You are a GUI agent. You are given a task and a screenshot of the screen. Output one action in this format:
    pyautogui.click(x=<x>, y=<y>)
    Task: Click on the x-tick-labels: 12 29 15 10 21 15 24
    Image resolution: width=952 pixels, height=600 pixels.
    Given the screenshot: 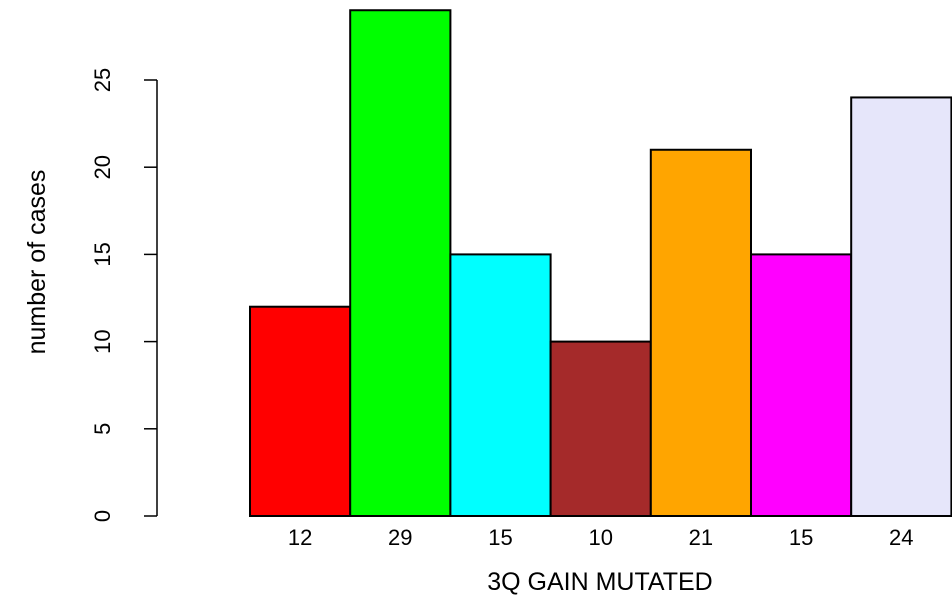 What is the action you would take?
    pyautogui.click(x=601, y=537)
    